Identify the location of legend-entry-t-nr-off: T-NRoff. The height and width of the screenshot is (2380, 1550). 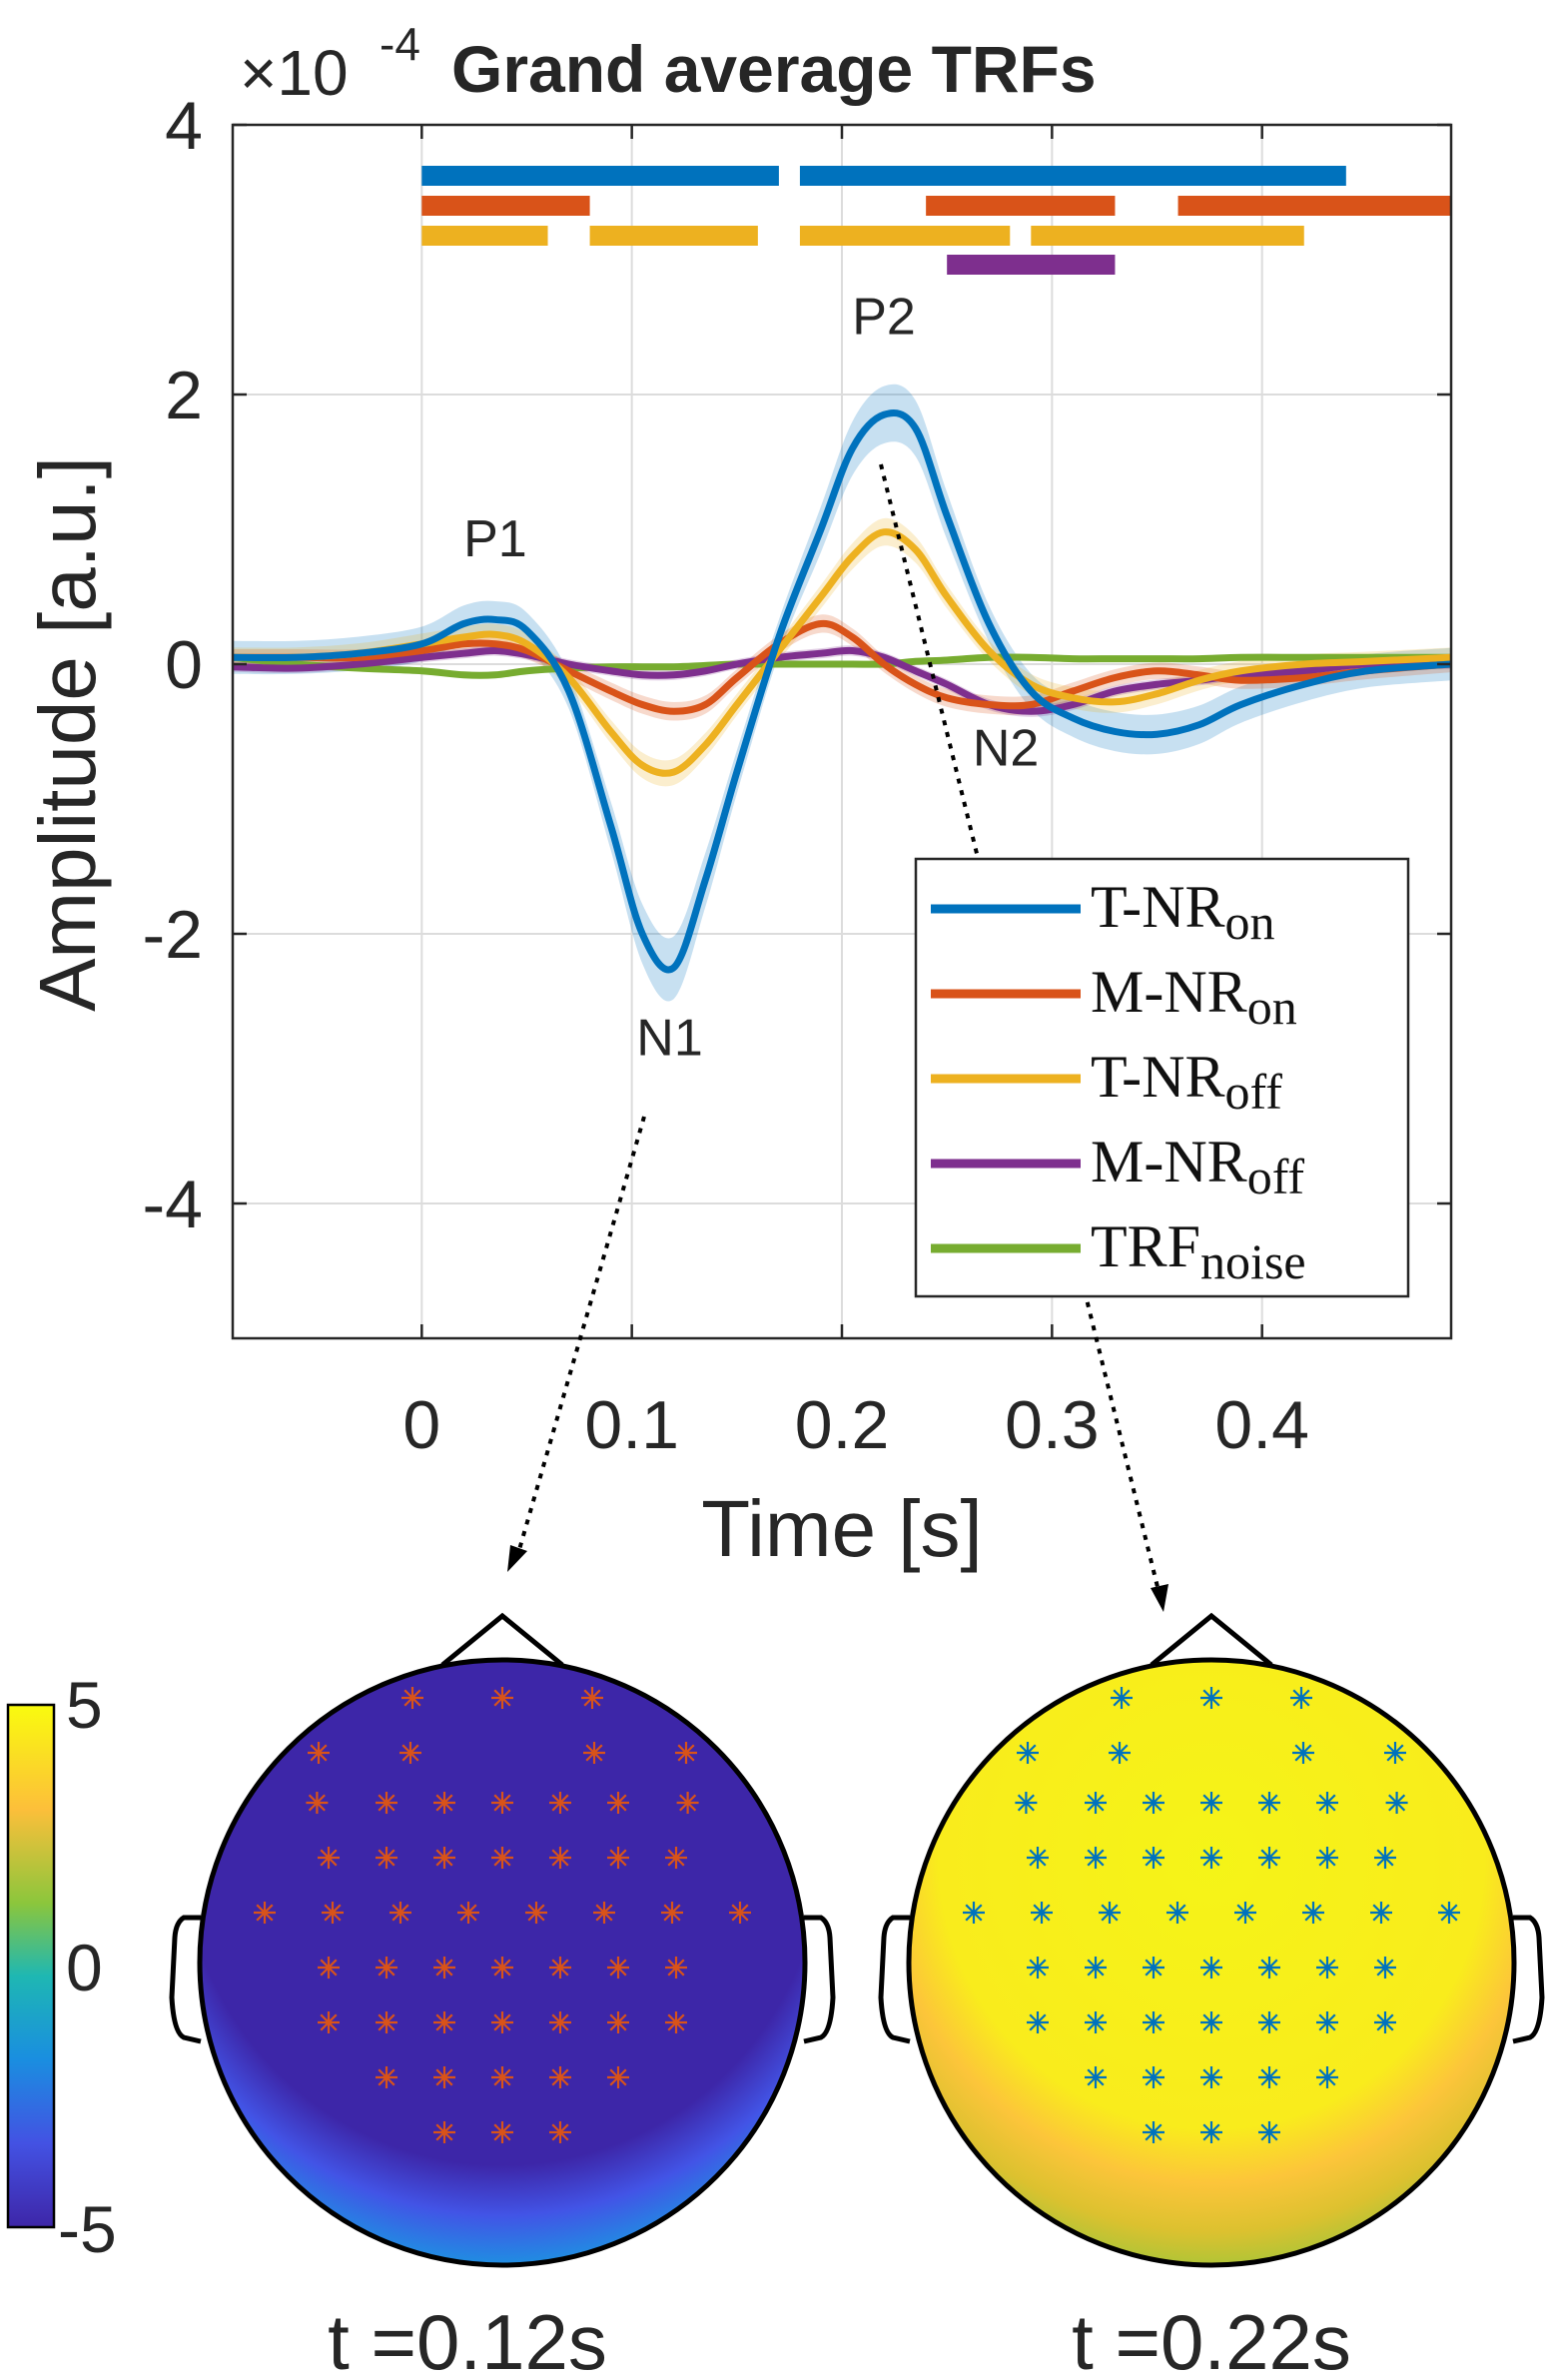
(1106, 1082).